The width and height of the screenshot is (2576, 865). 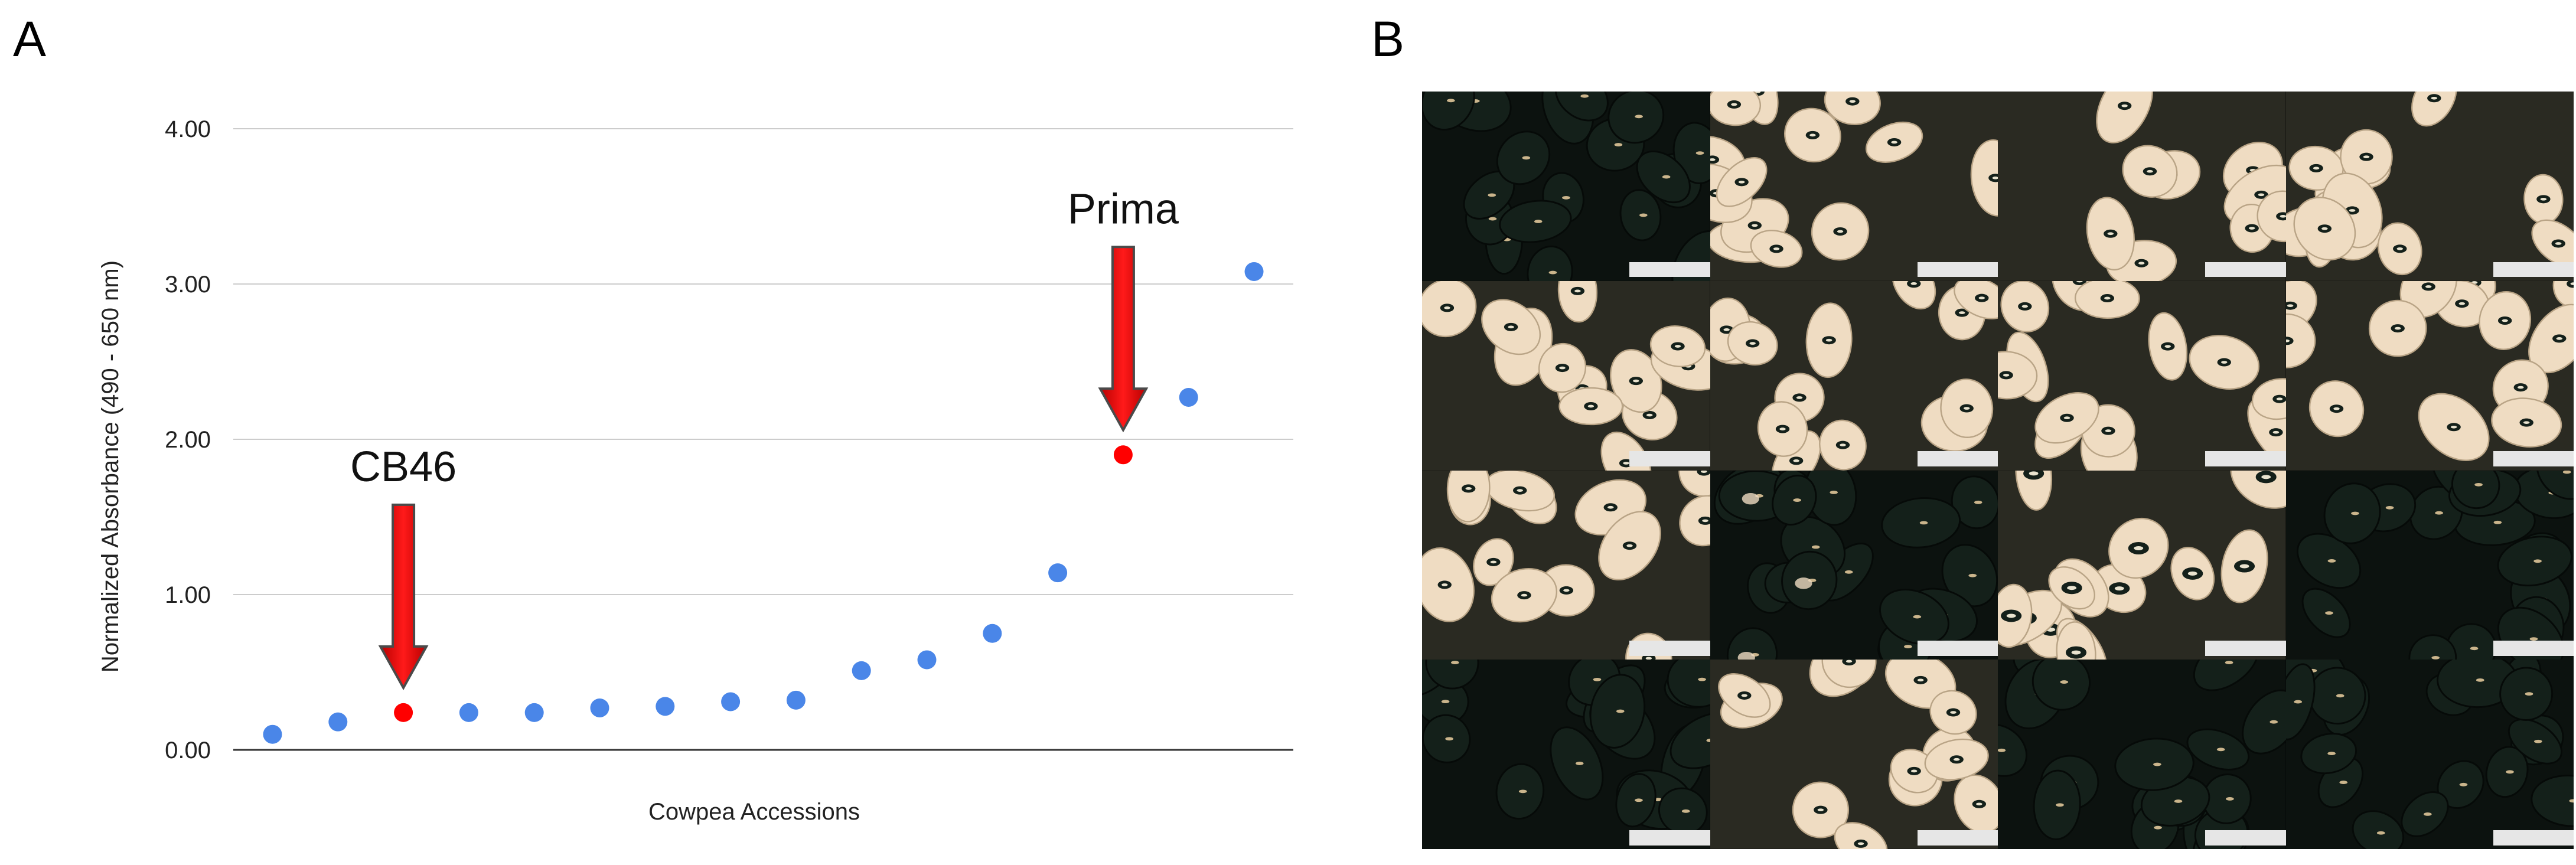 What do you see at coordinates (188, 129) in the screenshot?
I see `y-tick-label: 4.00` at bounding box center [188, 129].